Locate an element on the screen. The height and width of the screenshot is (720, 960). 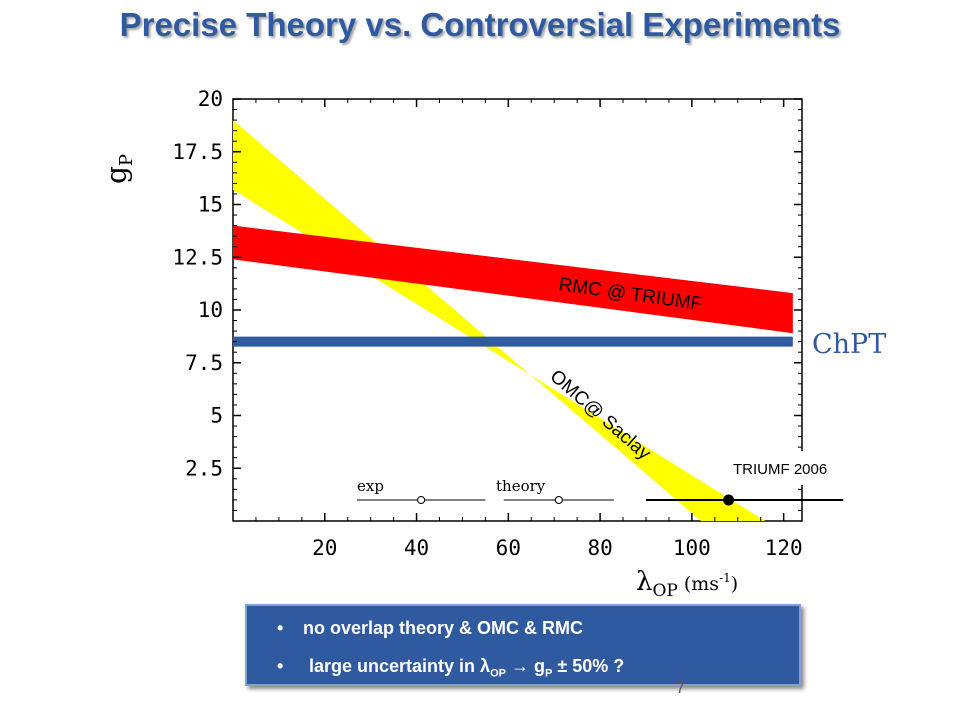
theory-label: theory is located at coordinates (521, 486).